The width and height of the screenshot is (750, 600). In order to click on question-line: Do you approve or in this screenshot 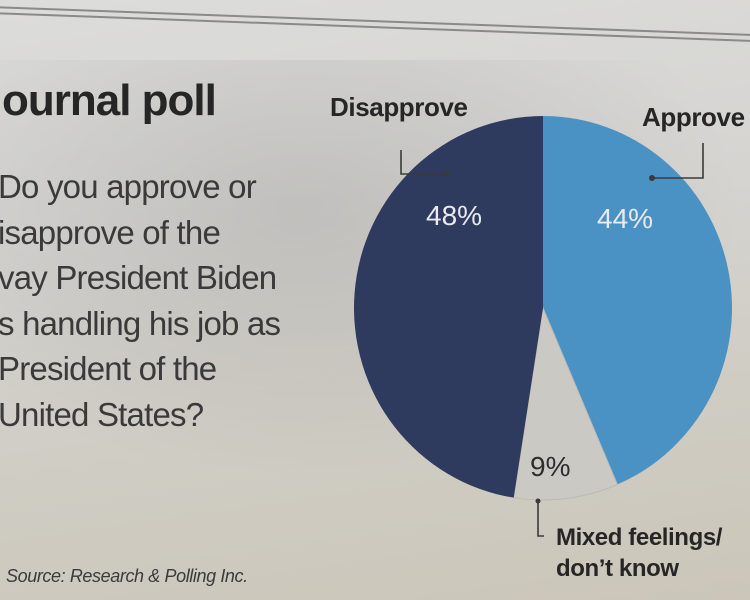, I will do `click(128, 186)`.